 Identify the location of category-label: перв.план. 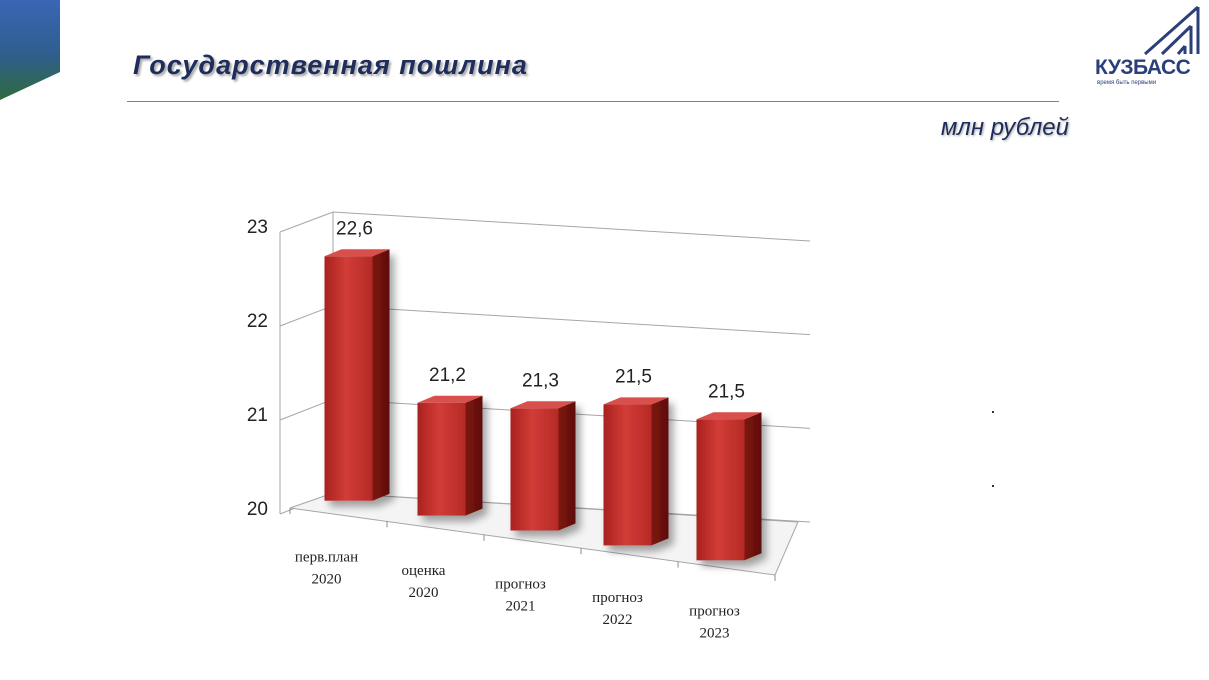
(326, 558).